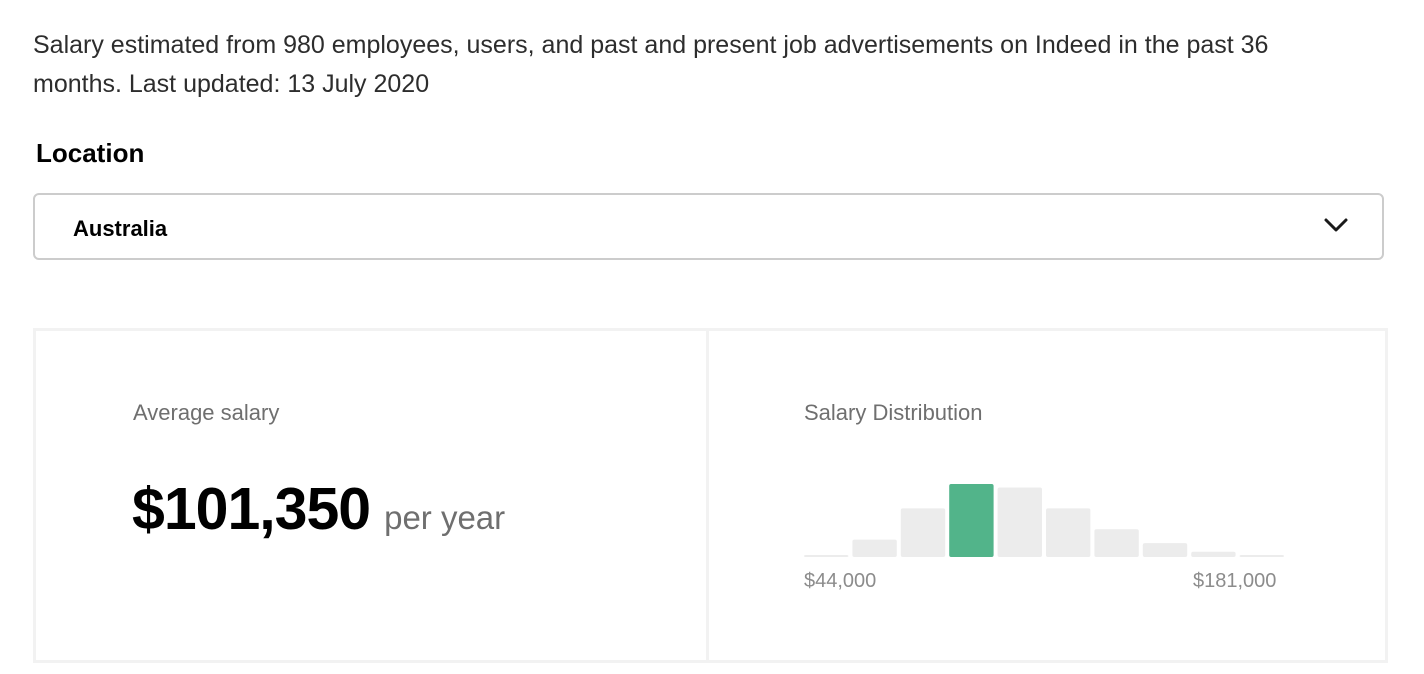 Image resolution: width=1424 pixels, height=674 pixels. Describe the element at coordinates (840, 581) in the screenshot. I see `distribution-min-label: $44,000` at that location.